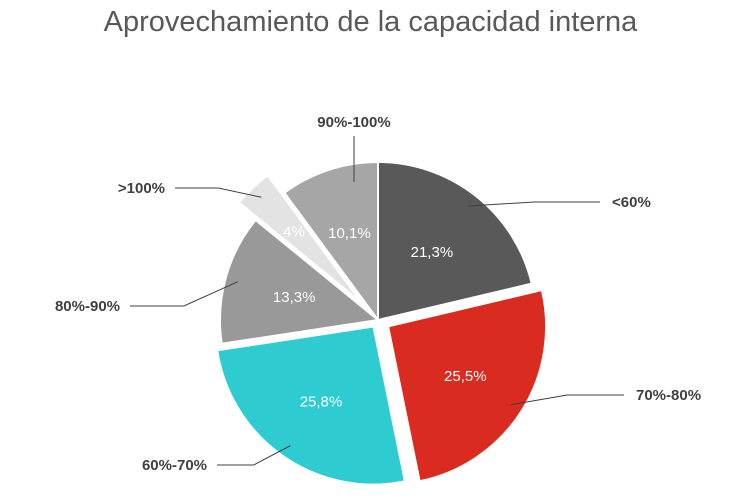  Describe the element at coordinates (432, 252) in the screenshot. I see `slice-value-label: 21,3%` at that location.